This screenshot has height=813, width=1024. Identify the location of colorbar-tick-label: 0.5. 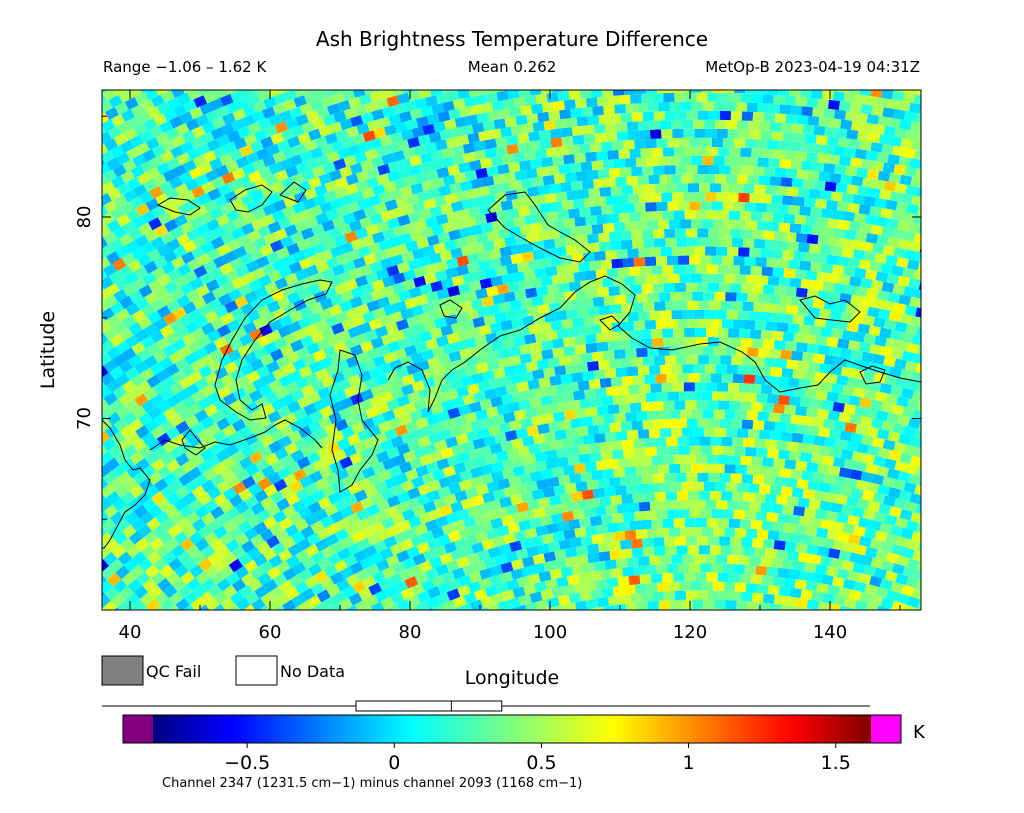
(541, 763).